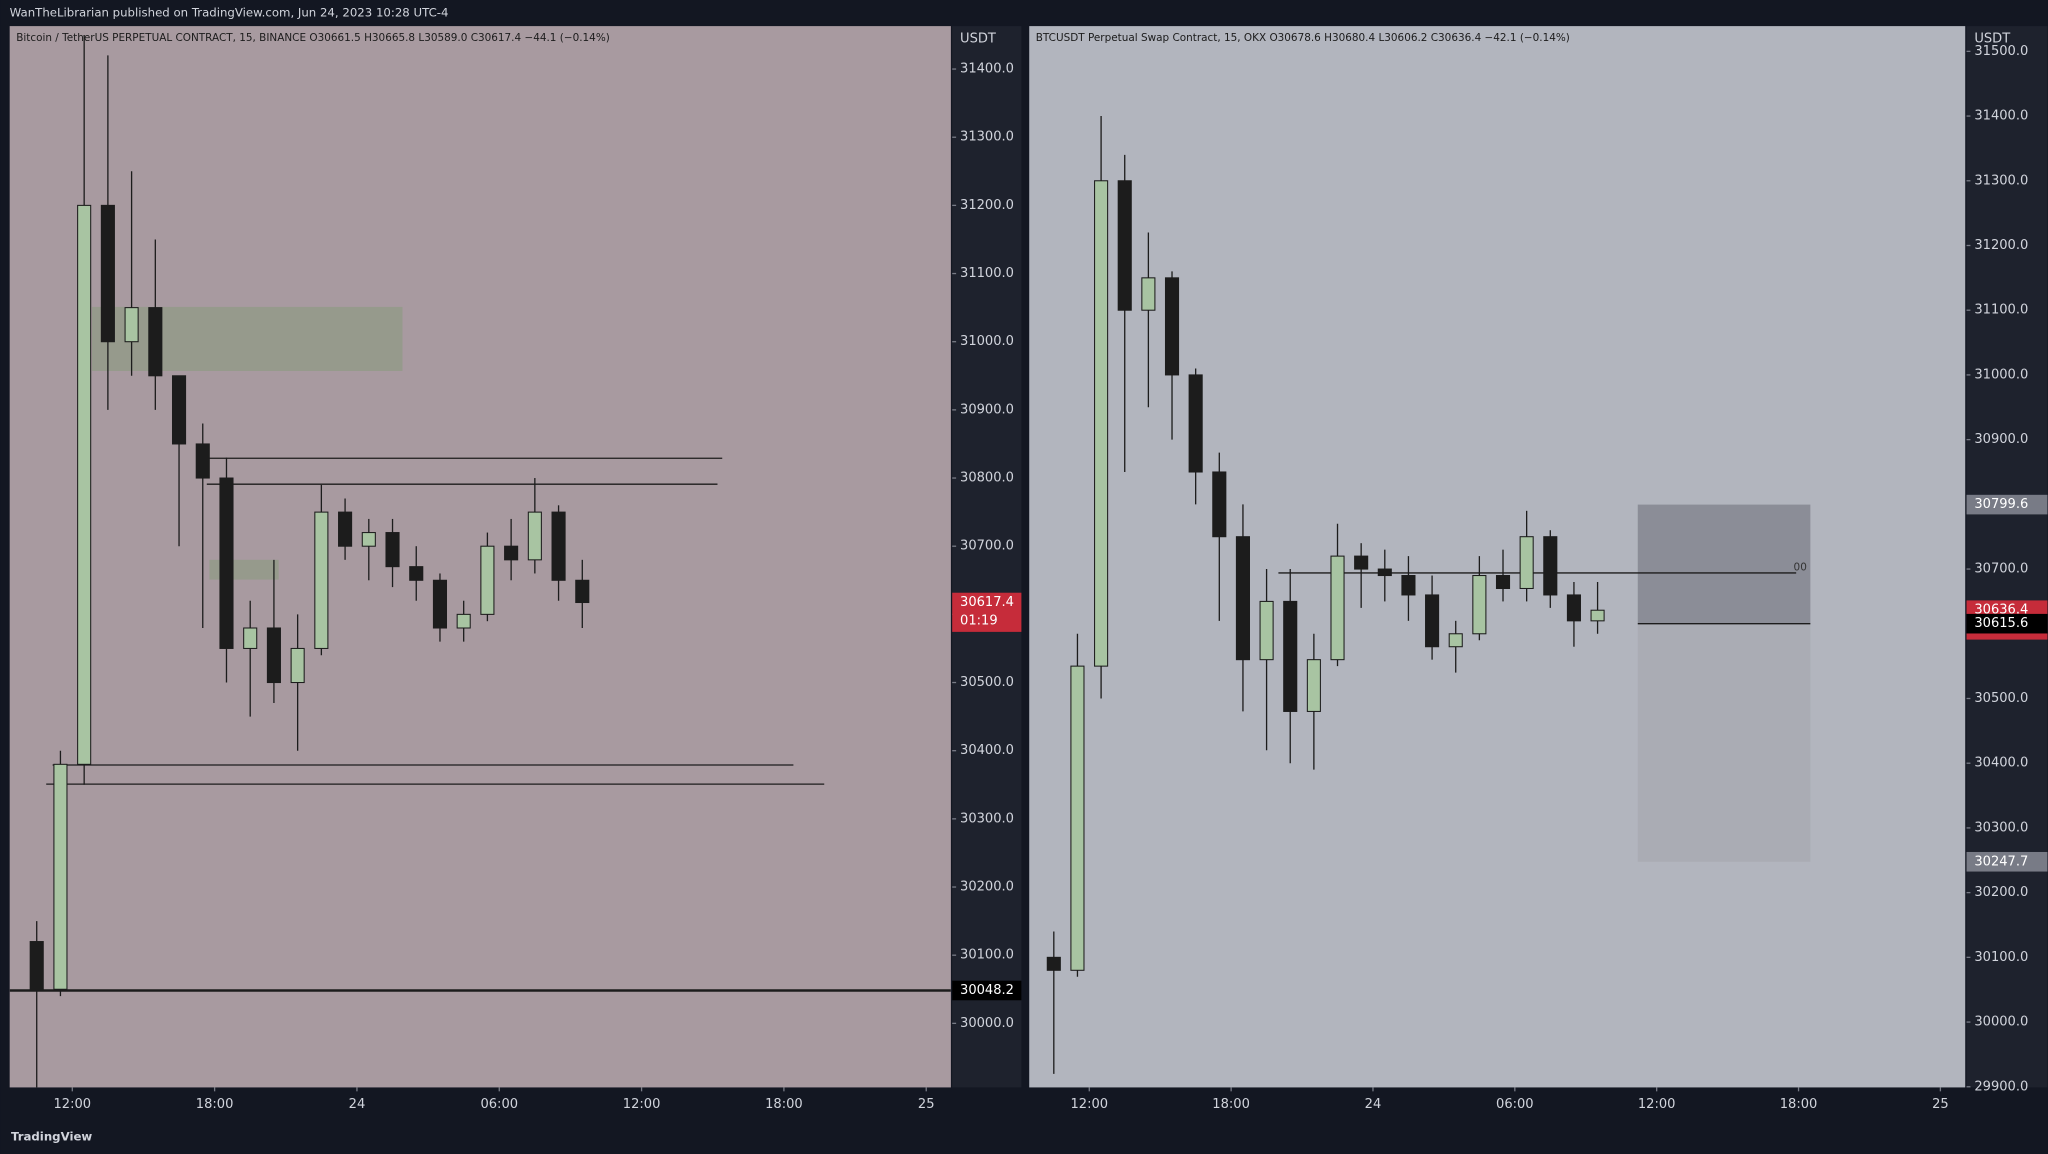 The image size is (2048, 1154). I want to click on y-tick-label: 30800.0, so click(987, 478).